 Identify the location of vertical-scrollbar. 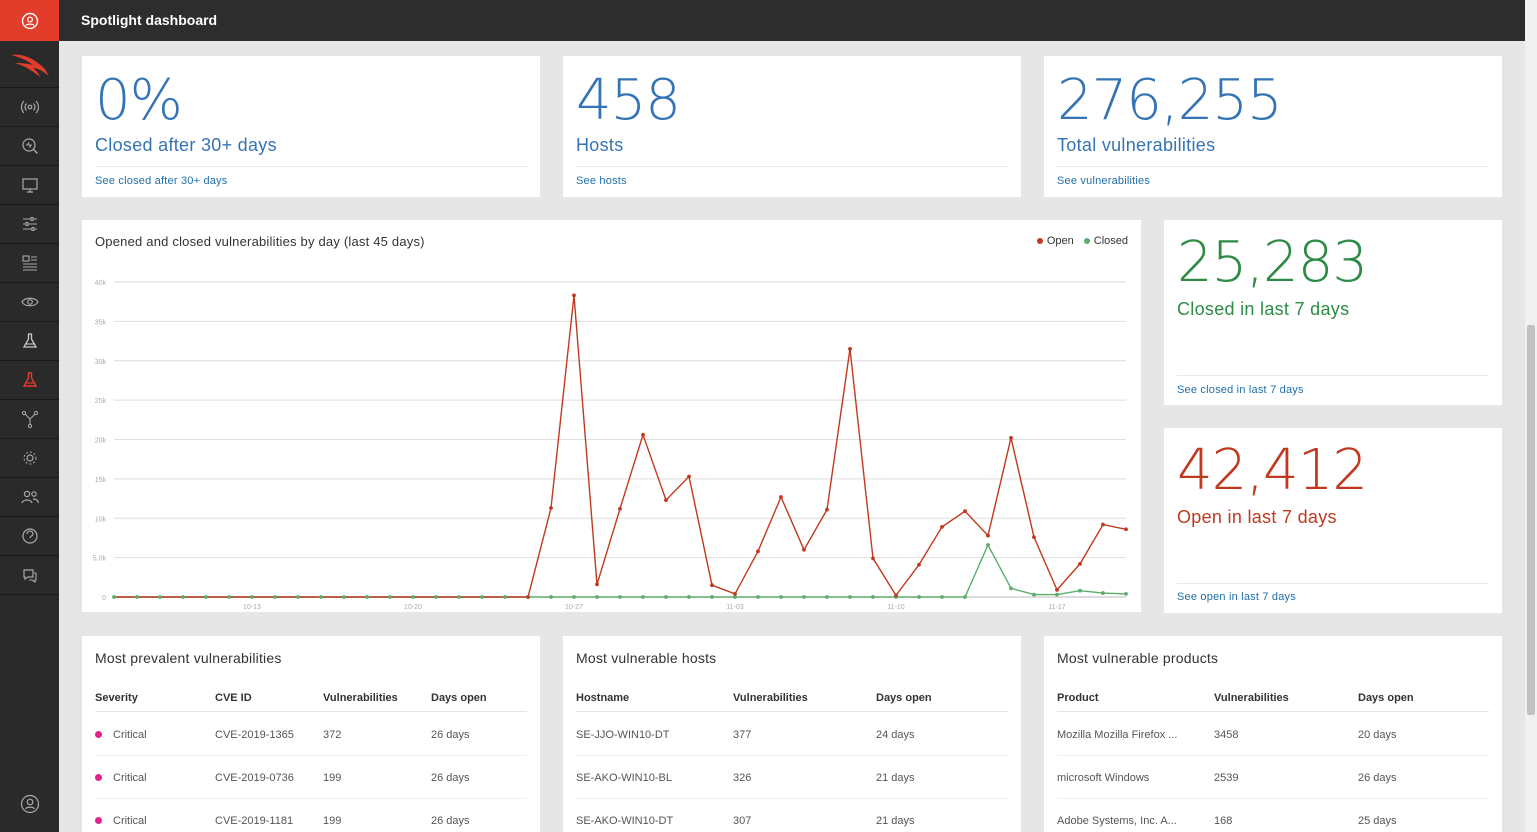
(1531, 416).